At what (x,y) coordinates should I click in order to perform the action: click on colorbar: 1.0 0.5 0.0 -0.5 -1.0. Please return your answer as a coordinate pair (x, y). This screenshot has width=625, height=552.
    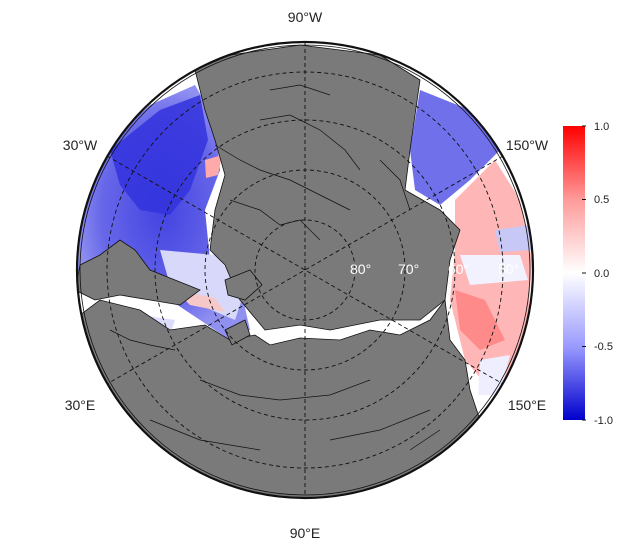
    Looking at the image, I should click on (588, 274).